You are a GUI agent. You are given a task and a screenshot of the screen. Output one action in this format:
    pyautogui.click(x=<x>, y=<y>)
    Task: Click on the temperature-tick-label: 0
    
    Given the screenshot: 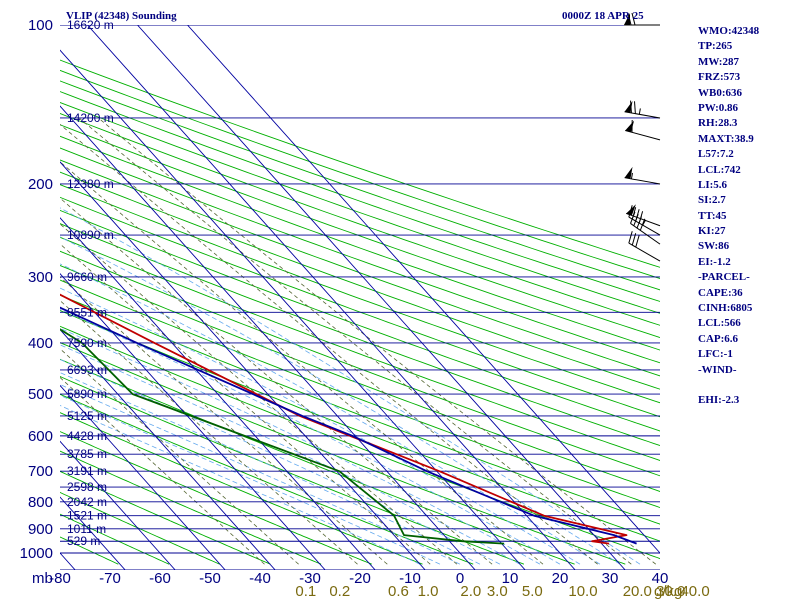 What is the action you would take?
    pyautogui.click(x=460, y=578)
    